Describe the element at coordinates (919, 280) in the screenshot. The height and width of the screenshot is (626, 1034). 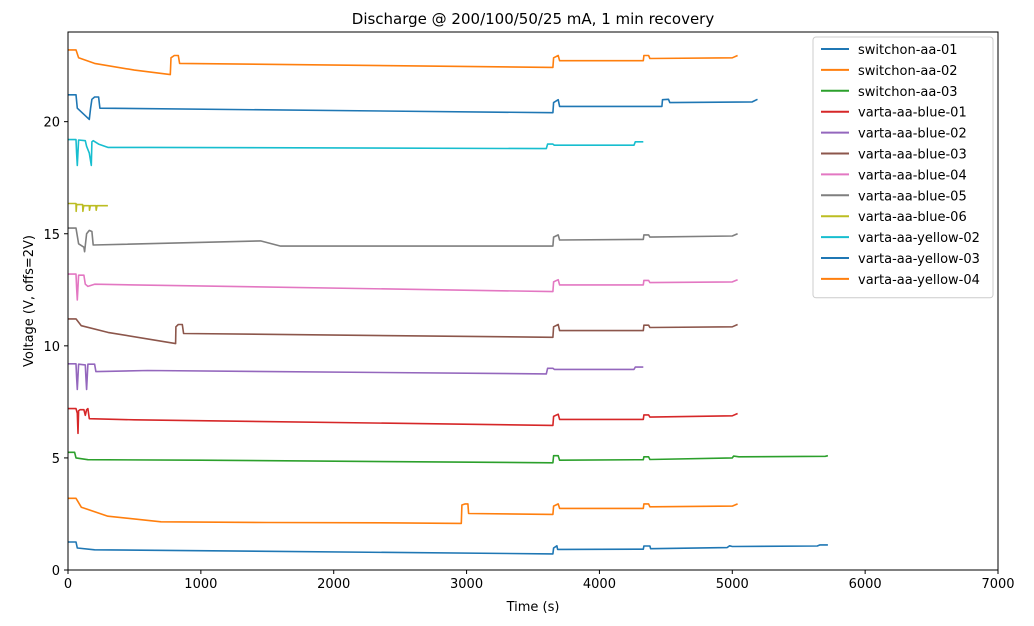
I see `legend-label-varta-aa-yellow-04: varta-aa-yellow-04` at that location.